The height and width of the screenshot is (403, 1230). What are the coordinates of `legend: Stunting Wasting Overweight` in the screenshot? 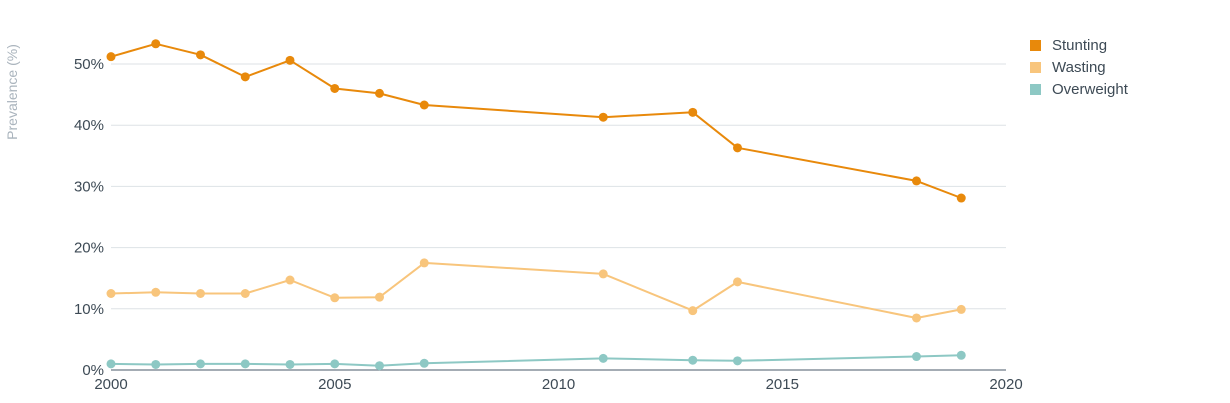 It's located at (1079, 67).